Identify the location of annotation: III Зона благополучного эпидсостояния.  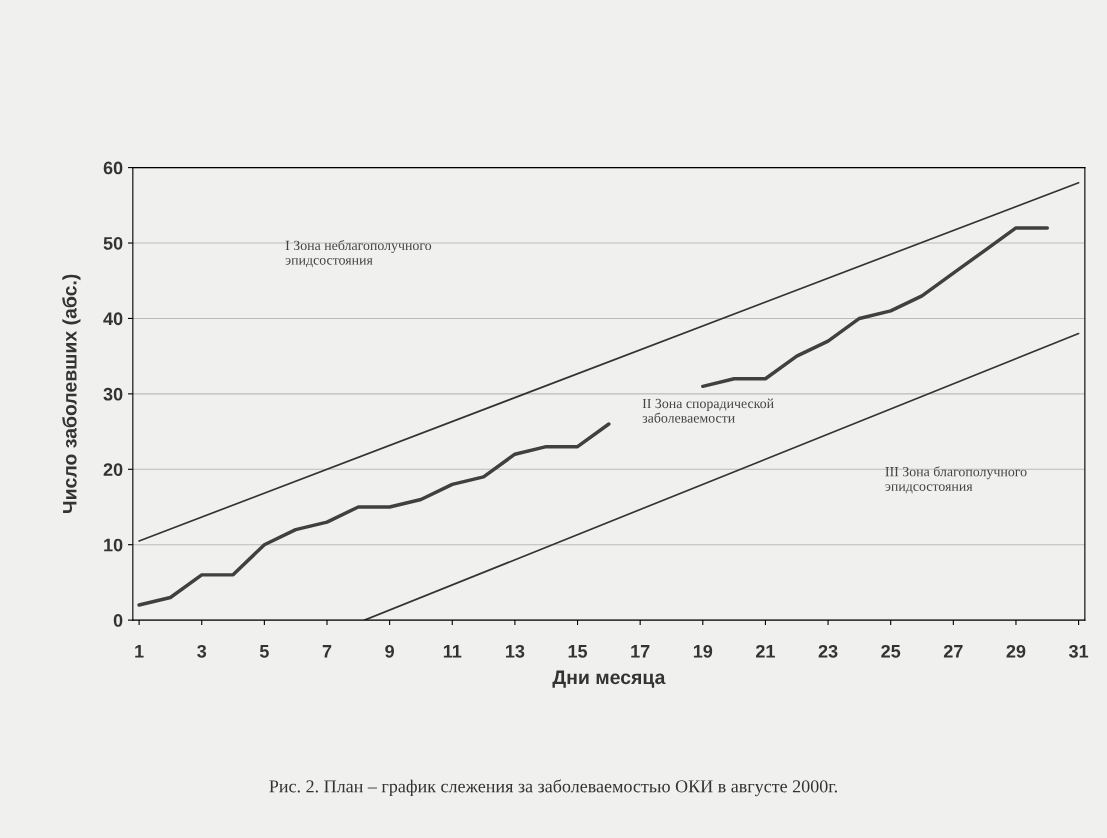
(956, 480).